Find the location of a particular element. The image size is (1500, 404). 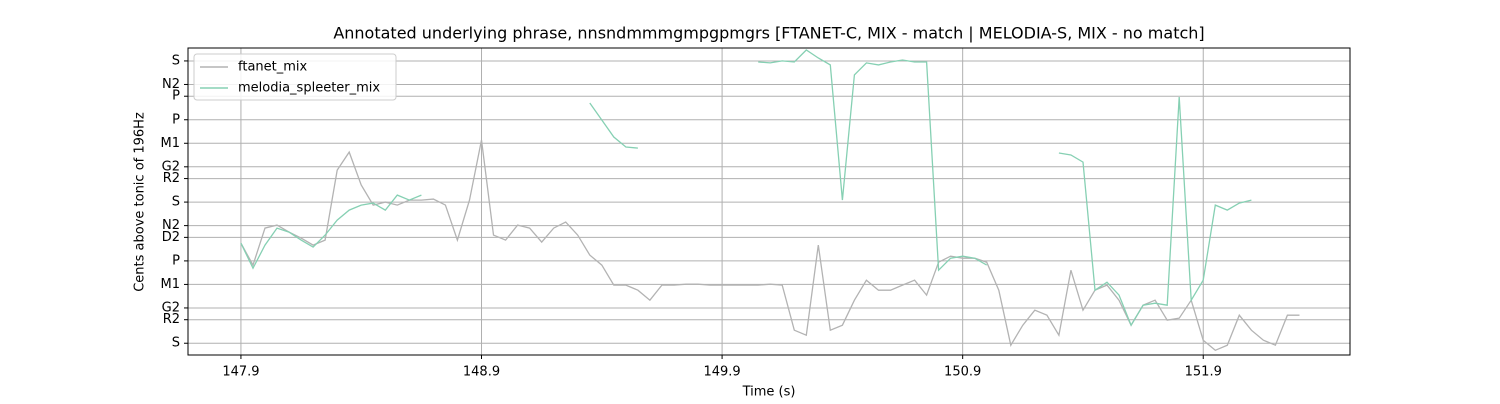

y-tick-label: D2 is located at coordinates (171, 237).